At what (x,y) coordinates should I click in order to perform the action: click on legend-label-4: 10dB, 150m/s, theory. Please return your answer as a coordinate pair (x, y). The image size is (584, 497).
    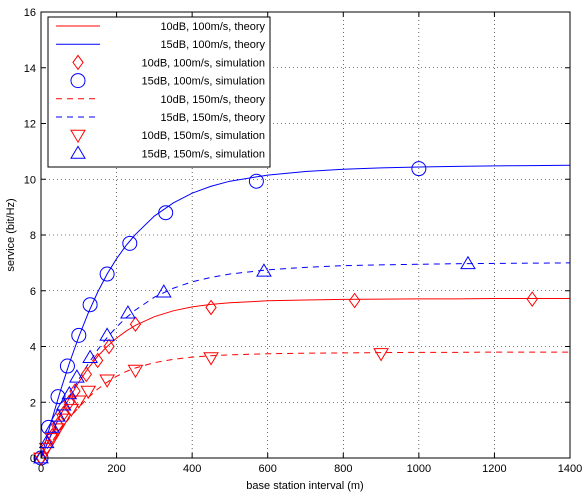
    Looking at the image, I should click on (212, 100).